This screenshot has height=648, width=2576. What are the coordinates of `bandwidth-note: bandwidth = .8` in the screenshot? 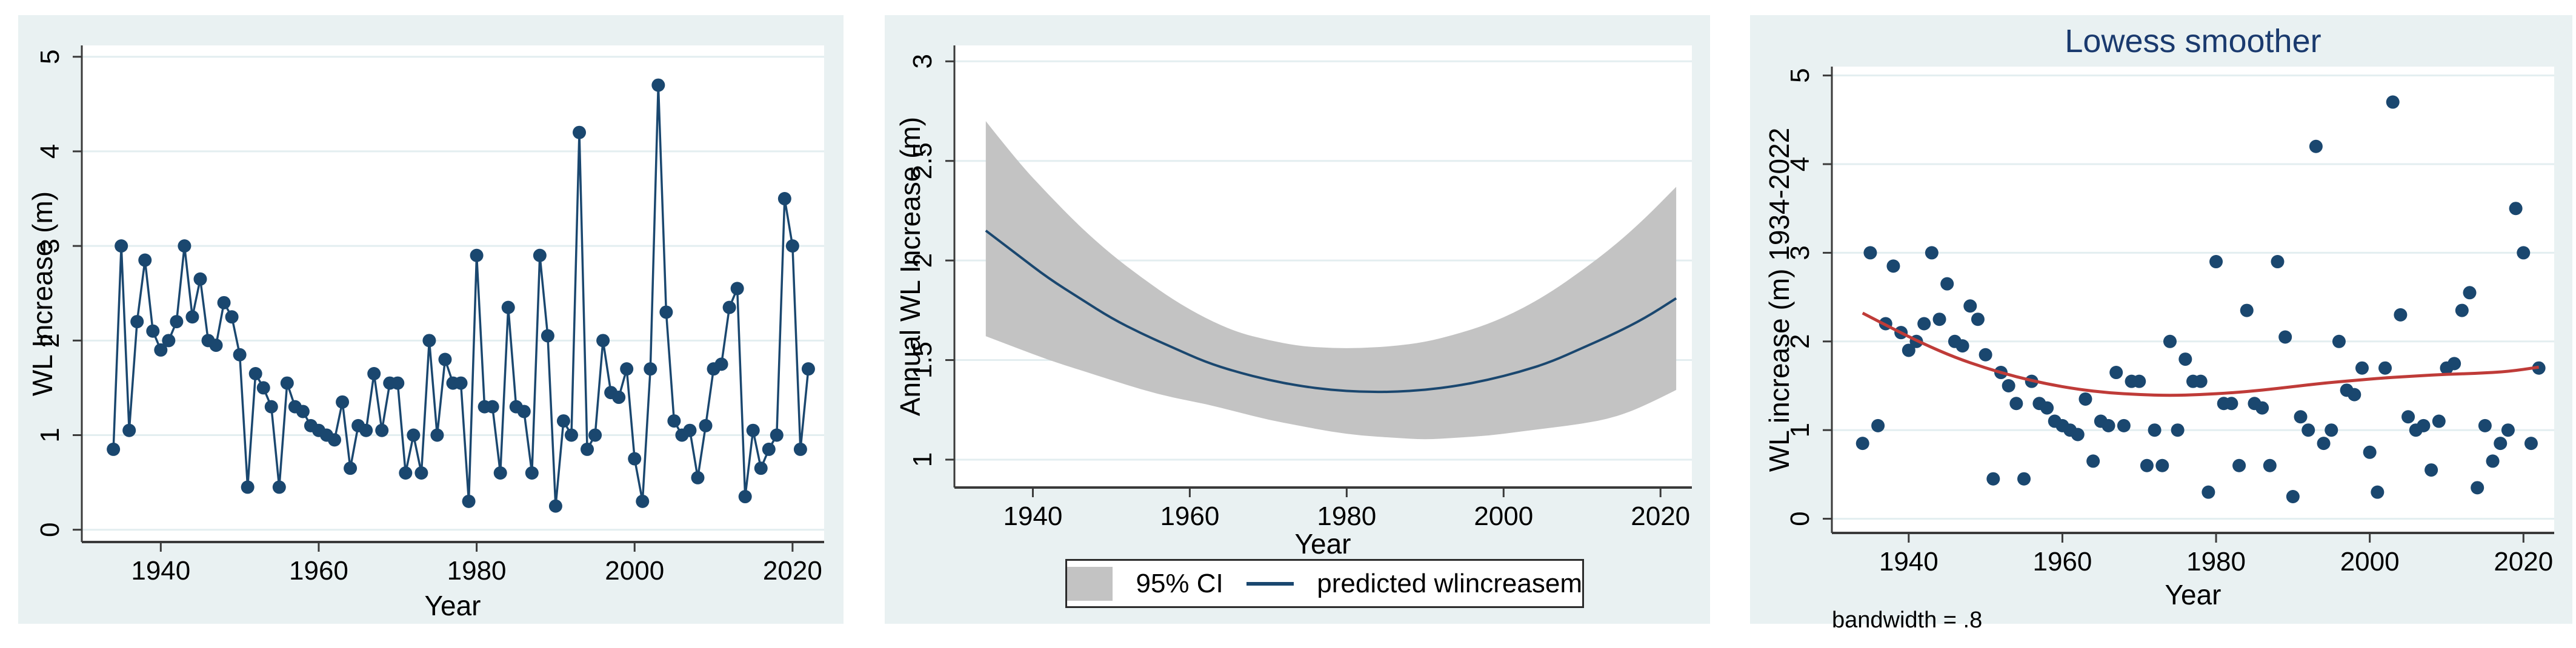 It's located at (1907, 620).